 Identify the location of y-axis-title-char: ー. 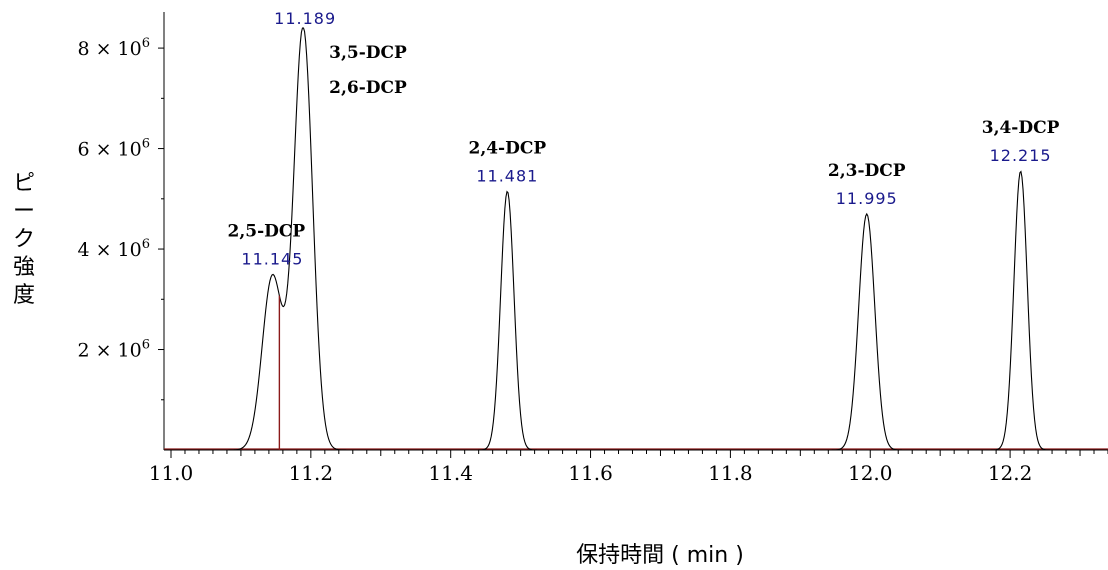
(24, 211).